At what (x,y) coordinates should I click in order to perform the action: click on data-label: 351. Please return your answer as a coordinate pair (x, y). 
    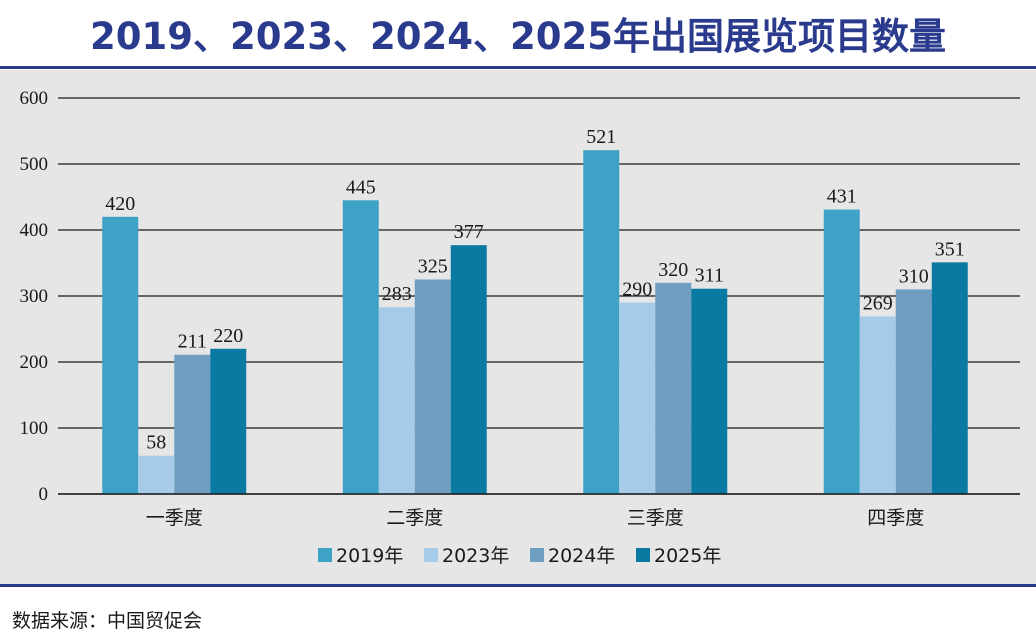
    Looking at the image, I should click on (950, 249).